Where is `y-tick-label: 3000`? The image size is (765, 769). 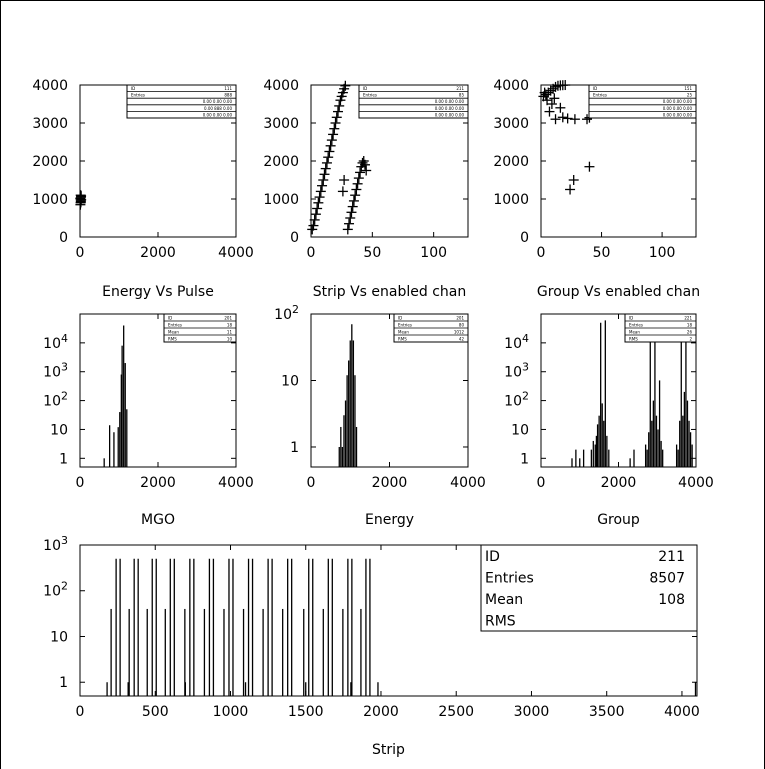 y-tick-label: 3000 is located at coordinates (50, 124).